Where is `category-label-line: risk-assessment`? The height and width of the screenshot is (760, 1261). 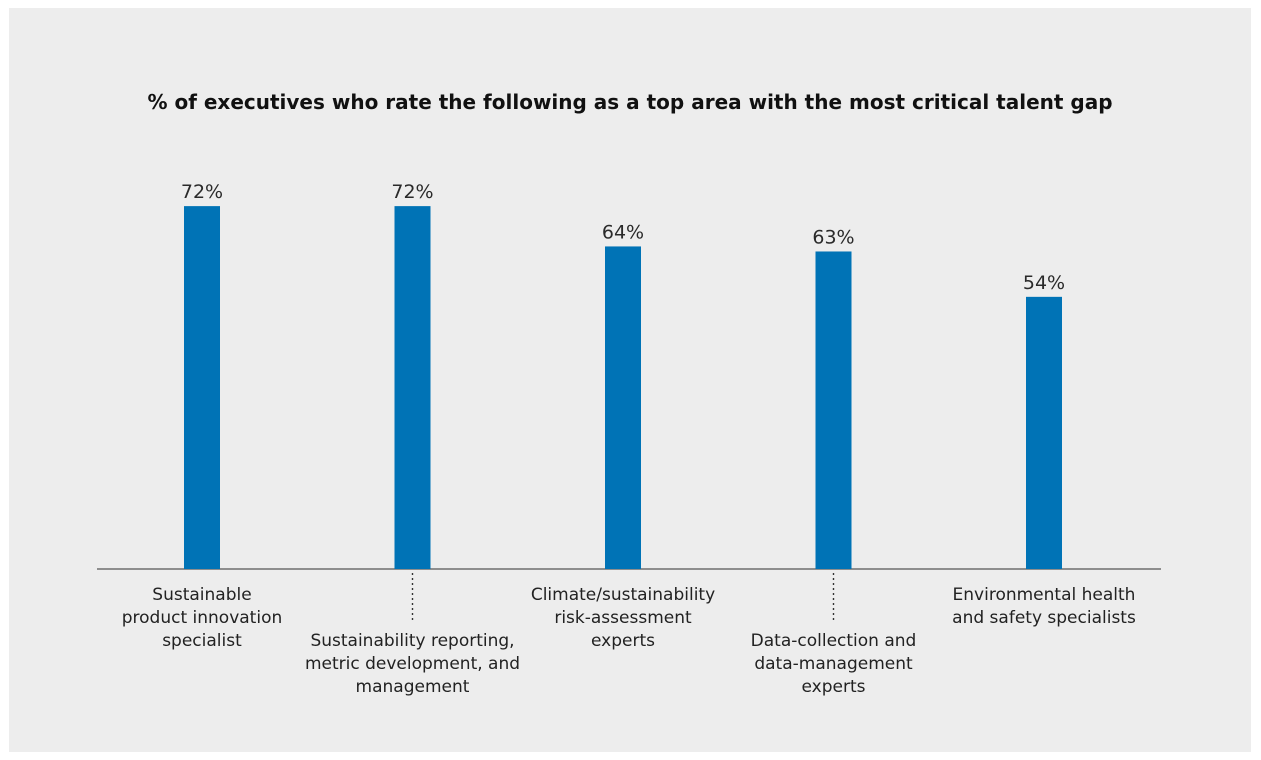 category-label-line: risk-assessment is located at coordinates (623, 618).